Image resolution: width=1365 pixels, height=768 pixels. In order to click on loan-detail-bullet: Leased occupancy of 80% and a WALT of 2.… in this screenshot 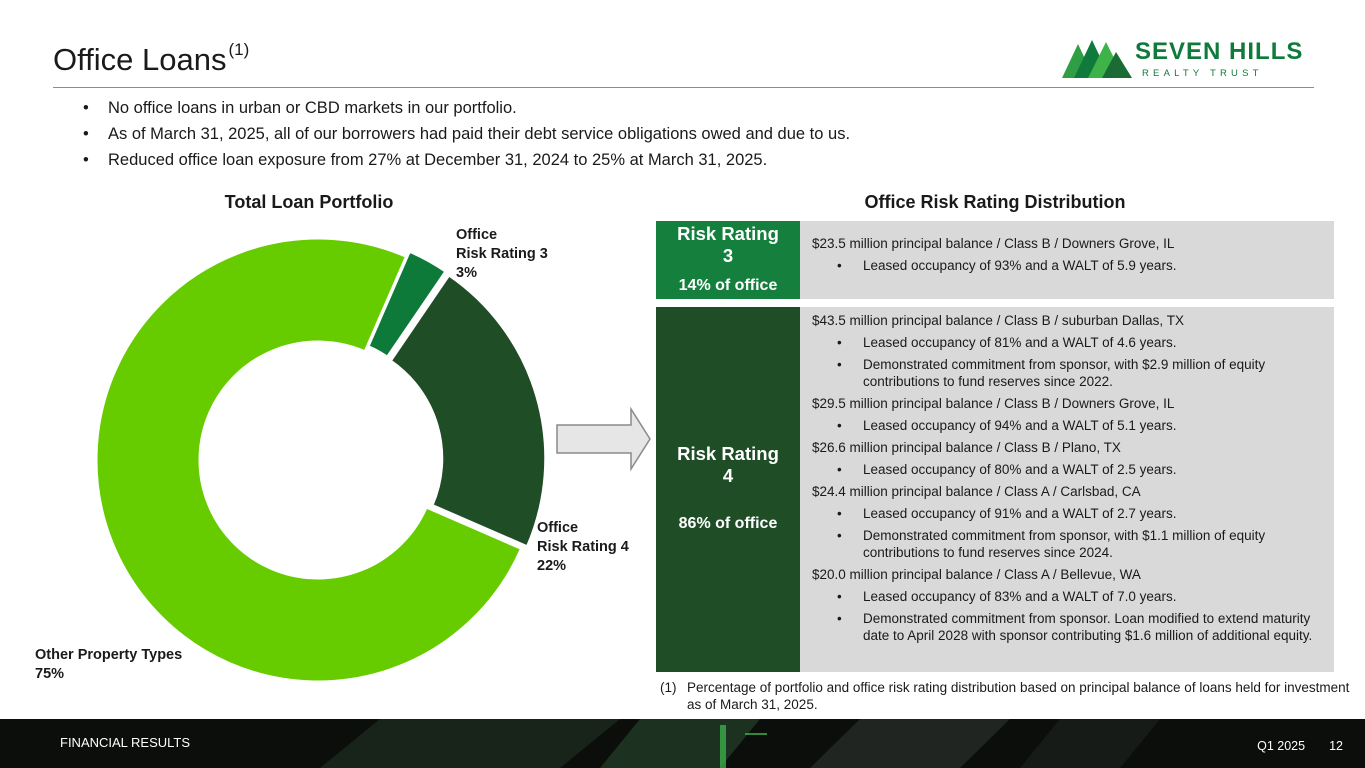, I will do `click(1064, 469)`.